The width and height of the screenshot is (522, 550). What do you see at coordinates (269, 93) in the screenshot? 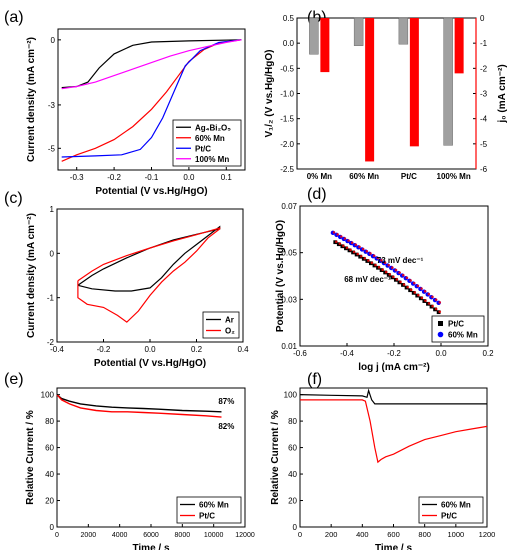
I see `y-axis-label-left: V₁/₂ (V vs.Hg/HgO)` at bounding box center [269, 93].